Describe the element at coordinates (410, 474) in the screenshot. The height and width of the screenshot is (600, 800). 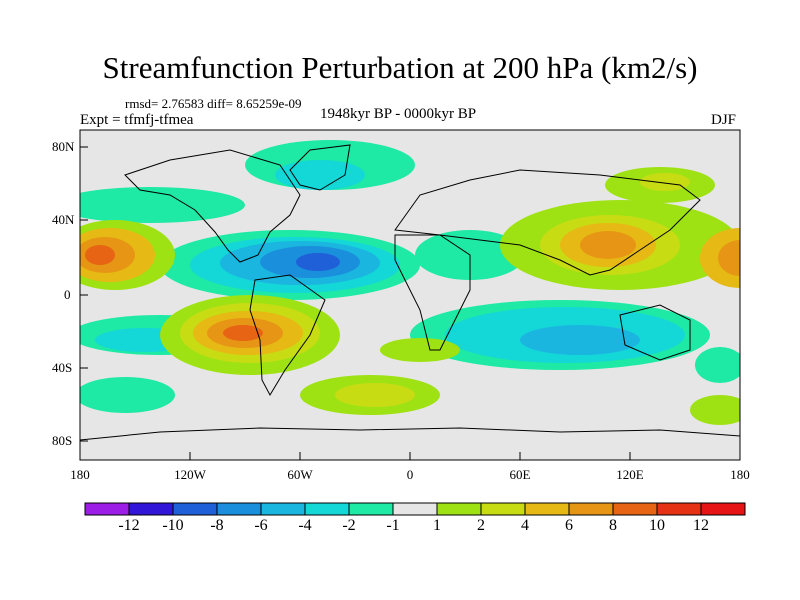
I see `x-tick-label: 0` at that location.